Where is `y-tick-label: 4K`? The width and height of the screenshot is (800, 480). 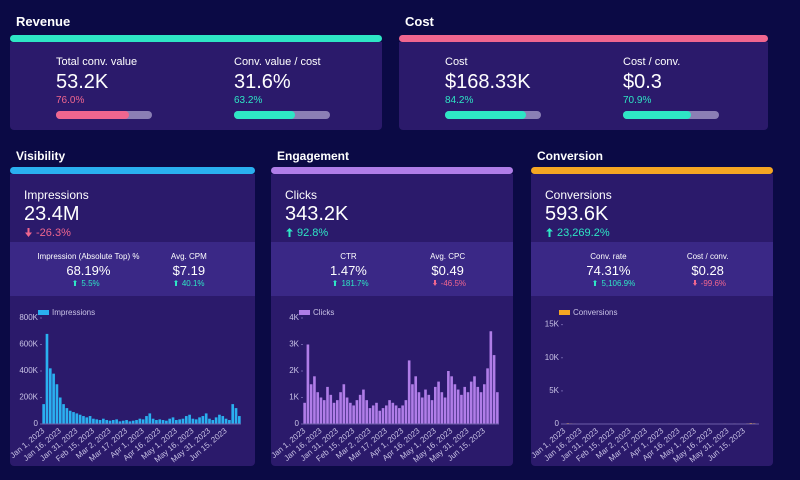
y-tick-label: 4K is located at coordinates (294, 317).